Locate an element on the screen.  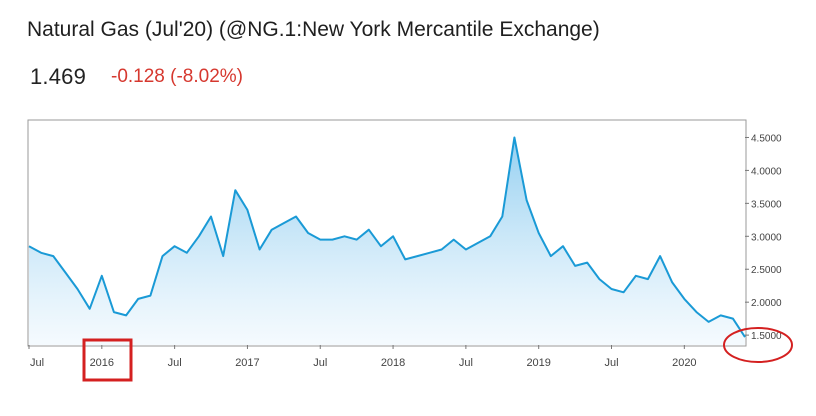
y-tick-label: 3.5000 is located at coordinates (766, 204).